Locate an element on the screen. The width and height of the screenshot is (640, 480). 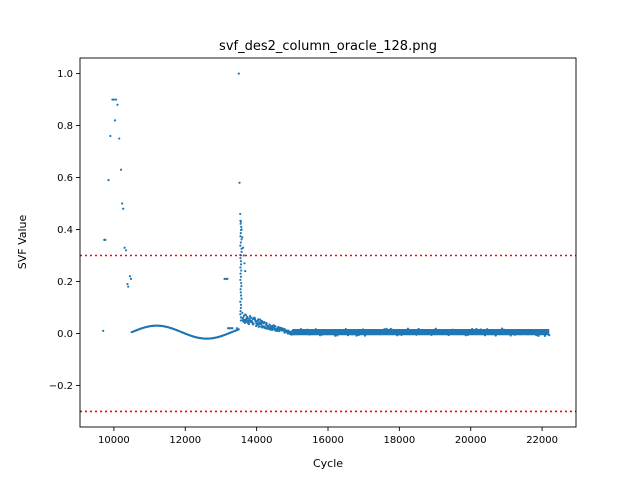
y-tick-label: −0.2 is located at coordinates (61, 386).